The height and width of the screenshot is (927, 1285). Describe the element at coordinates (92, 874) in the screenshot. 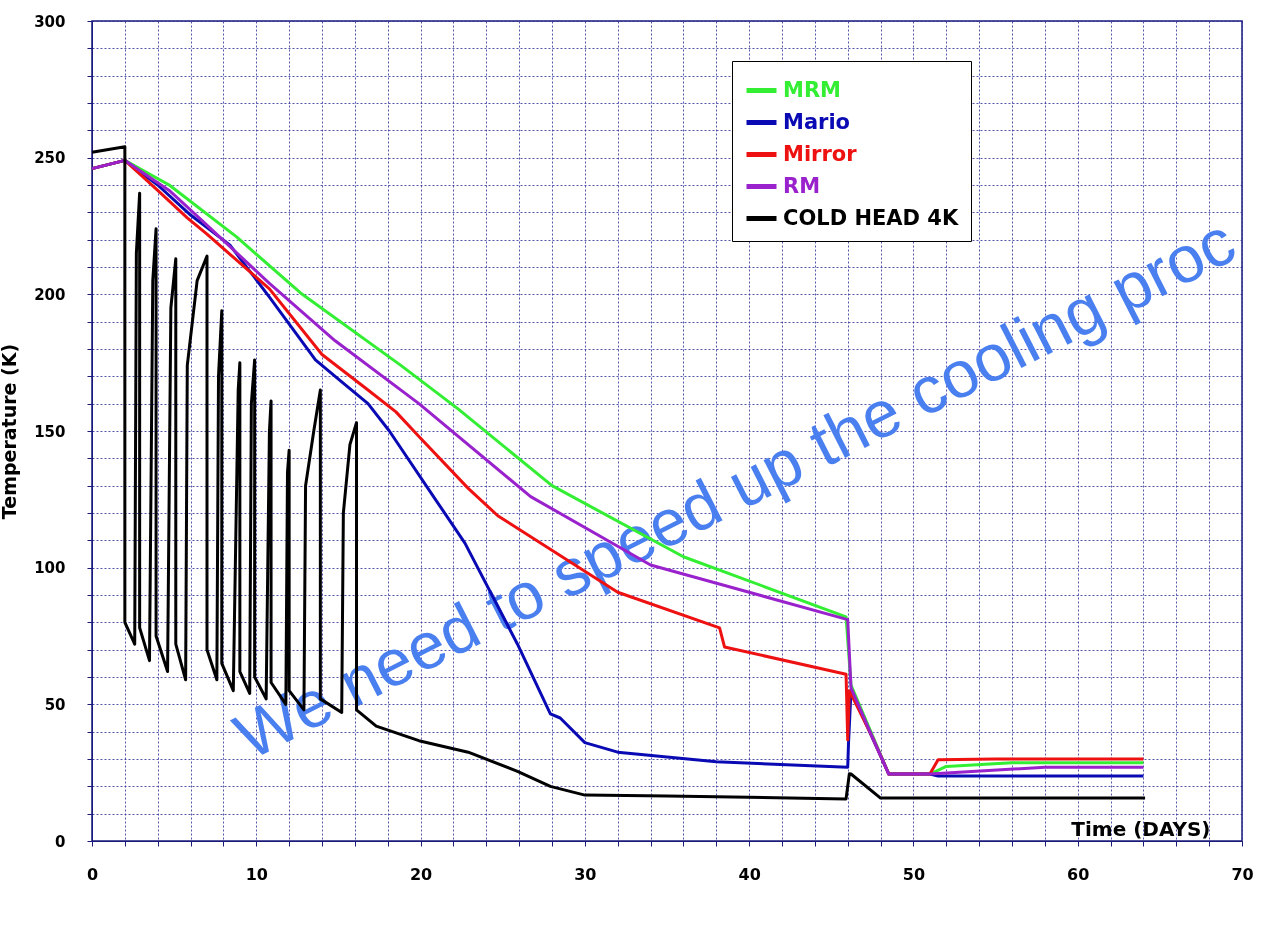

I see `x-tick-label: 0` at that location.